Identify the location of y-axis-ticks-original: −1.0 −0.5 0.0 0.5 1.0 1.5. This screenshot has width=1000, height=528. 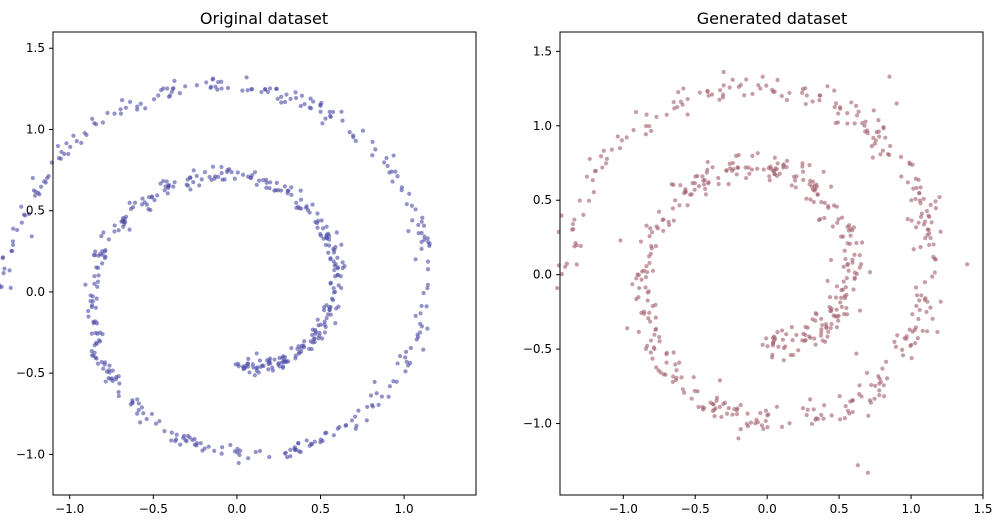
(34, 251).